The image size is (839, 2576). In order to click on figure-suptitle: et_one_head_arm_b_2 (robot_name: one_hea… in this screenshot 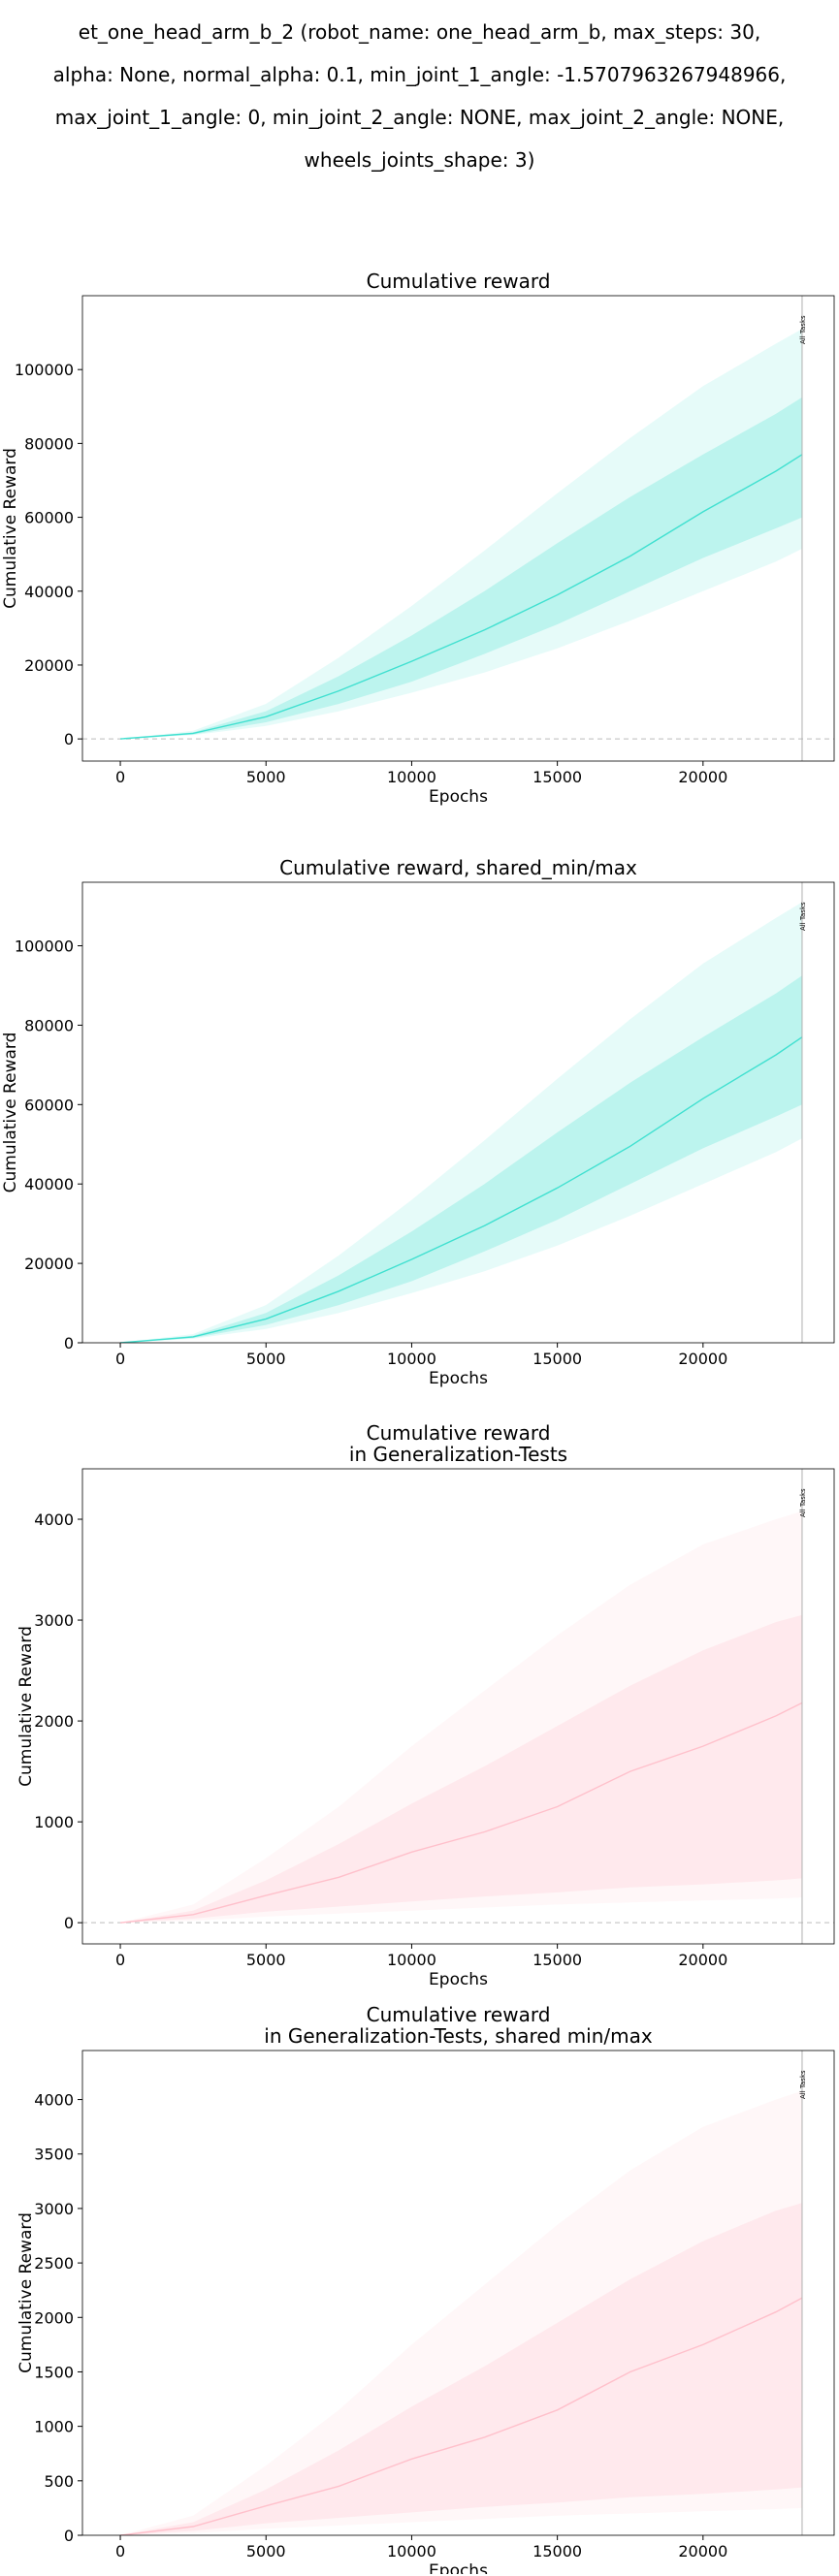, I will do `click(419, 96)`.